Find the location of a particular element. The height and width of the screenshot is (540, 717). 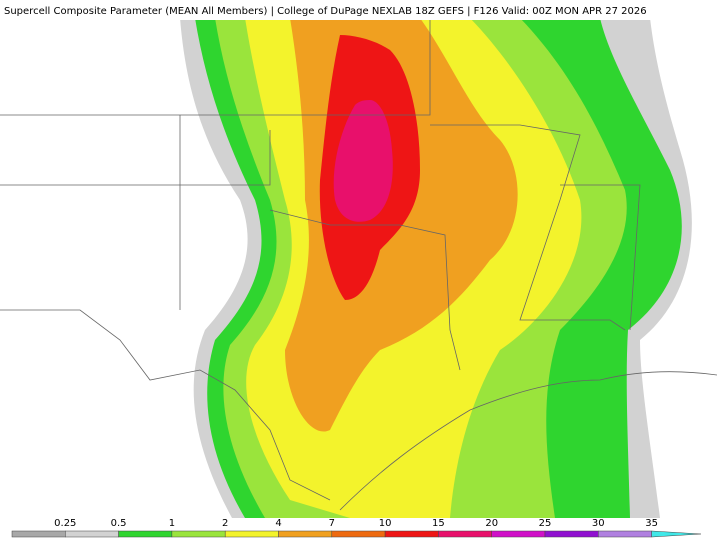

colorbar-label: 10 is located at coordinates (385, 523).